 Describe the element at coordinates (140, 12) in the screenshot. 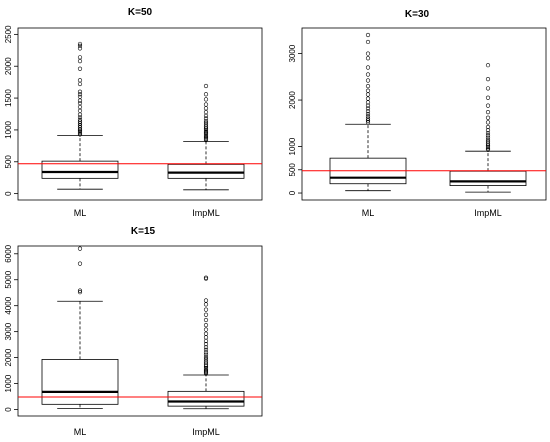

I see `panel-title-k50: K=50` at that location.